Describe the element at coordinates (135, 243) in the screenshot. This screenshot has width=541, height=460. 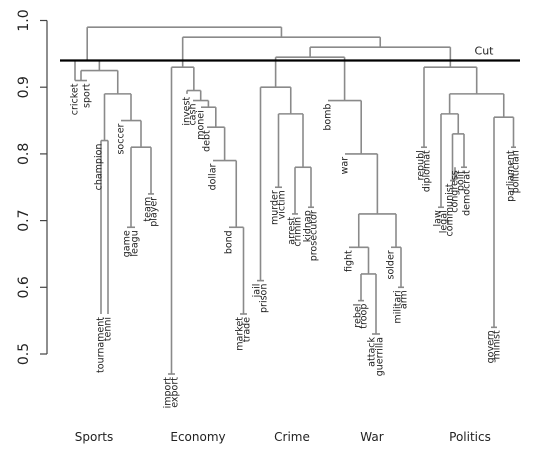
I see `leaf-label-leagu: leagu` at that location.